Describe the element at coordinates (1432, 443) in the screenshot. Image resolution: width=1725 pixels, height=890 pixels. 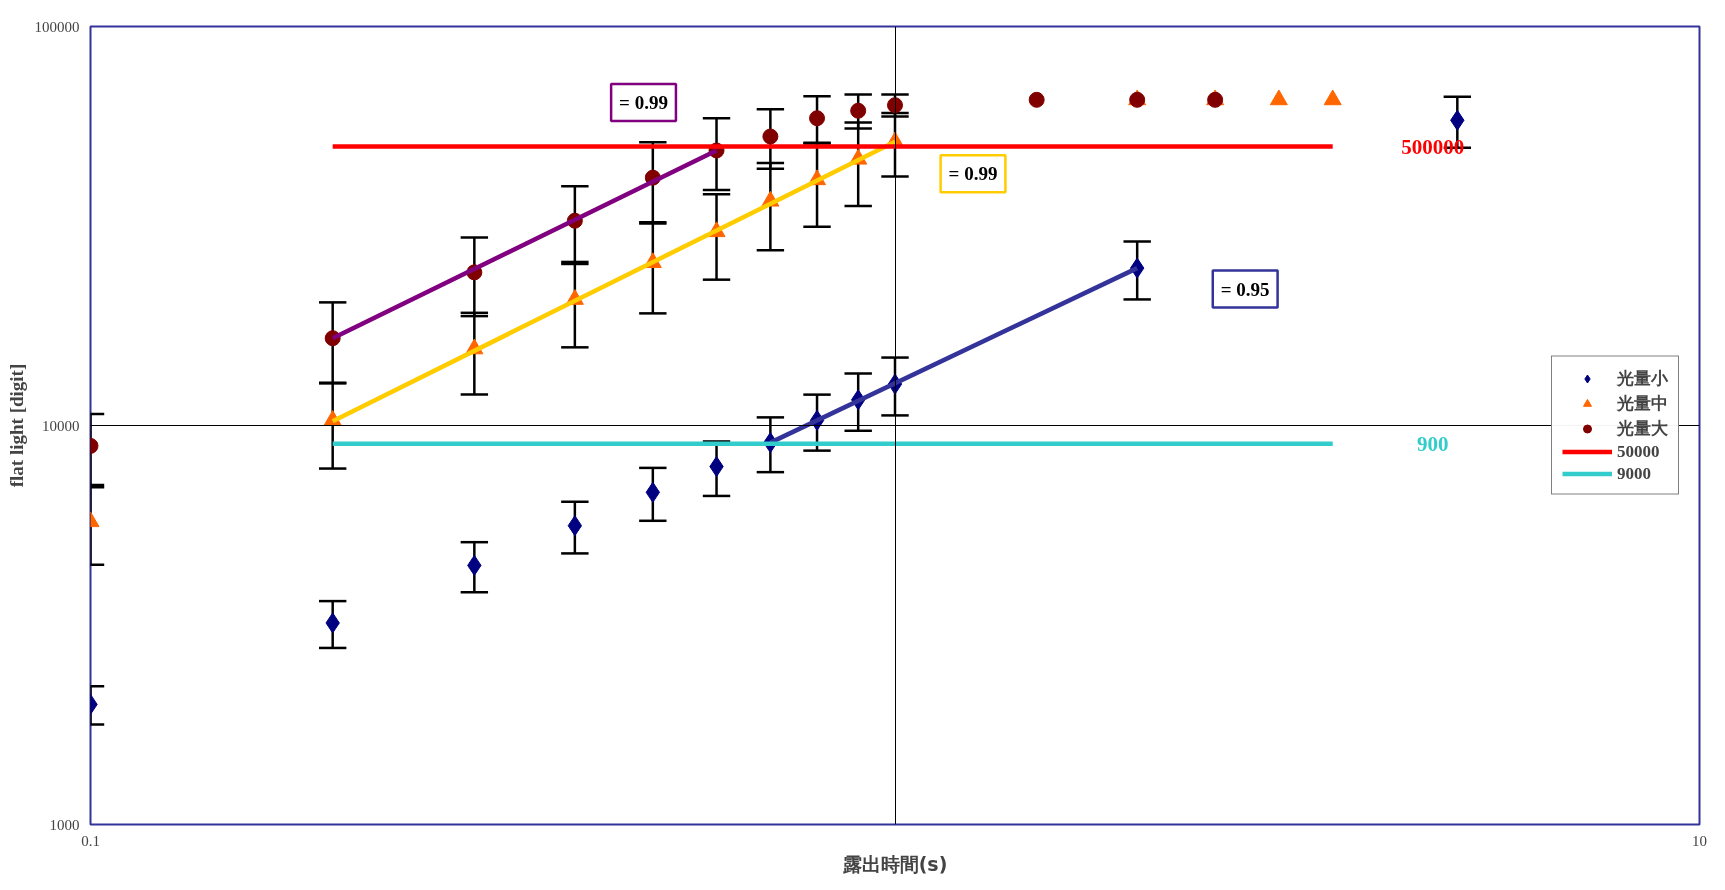
I see `annotation: 900` at that location.